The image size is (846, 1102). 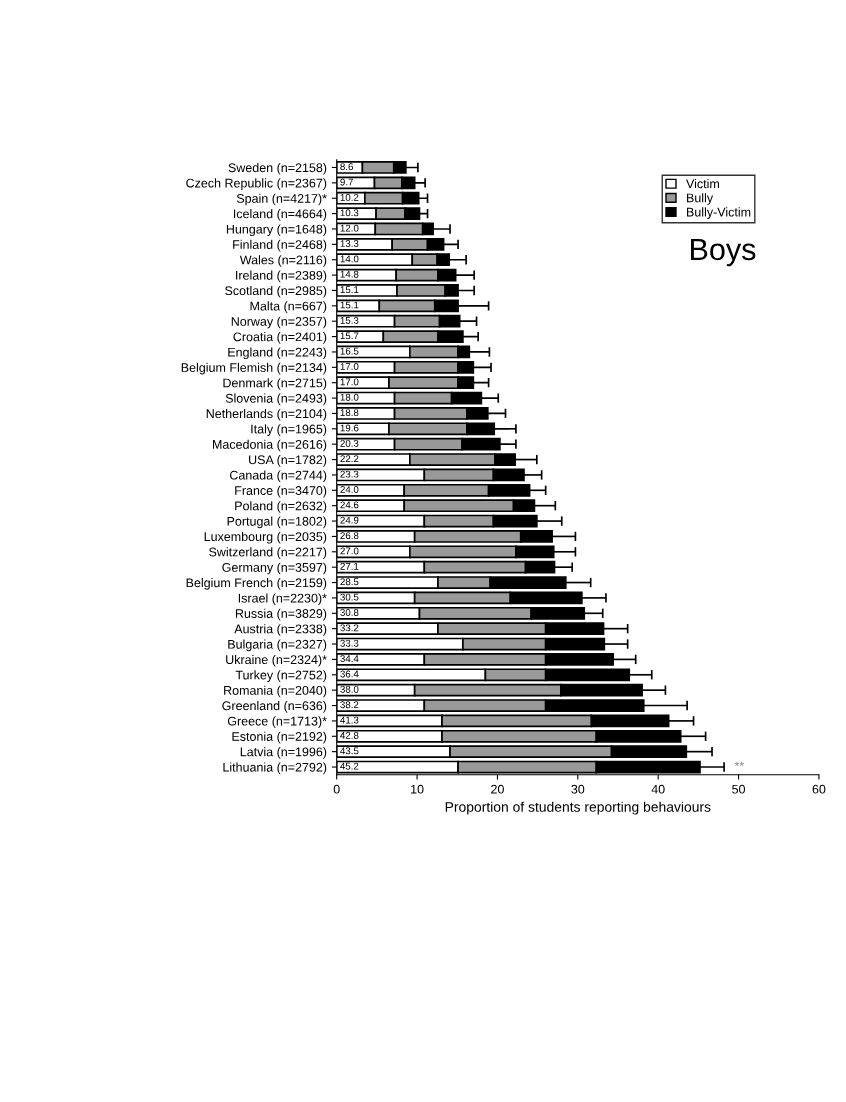 What do you see at coordinates (658, 789) in the screenshot?
I see `x-tick-label: 40` at bounding box center [658, 789].